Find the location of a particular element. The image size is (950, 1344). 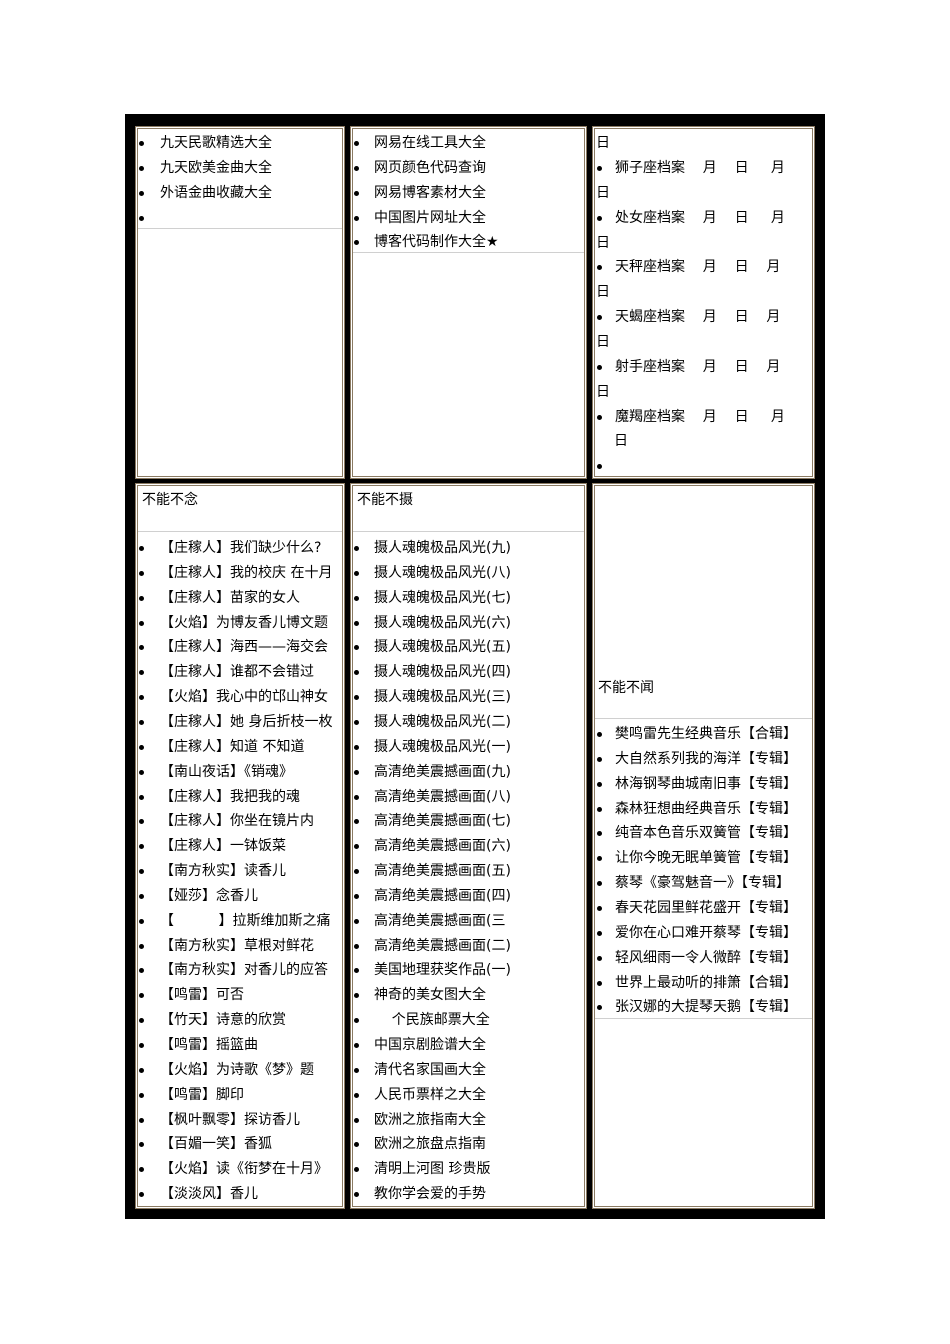

list-item: 中国图片网址大全 is located at coordinates (430, 217).